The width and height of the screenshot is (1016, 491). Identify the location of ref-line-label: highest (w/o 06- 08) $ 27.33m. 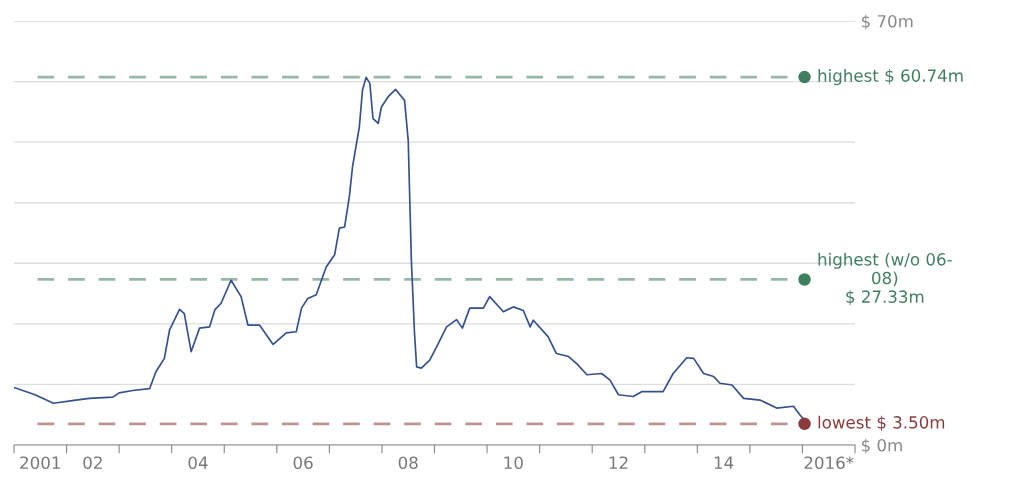
(885, 279).